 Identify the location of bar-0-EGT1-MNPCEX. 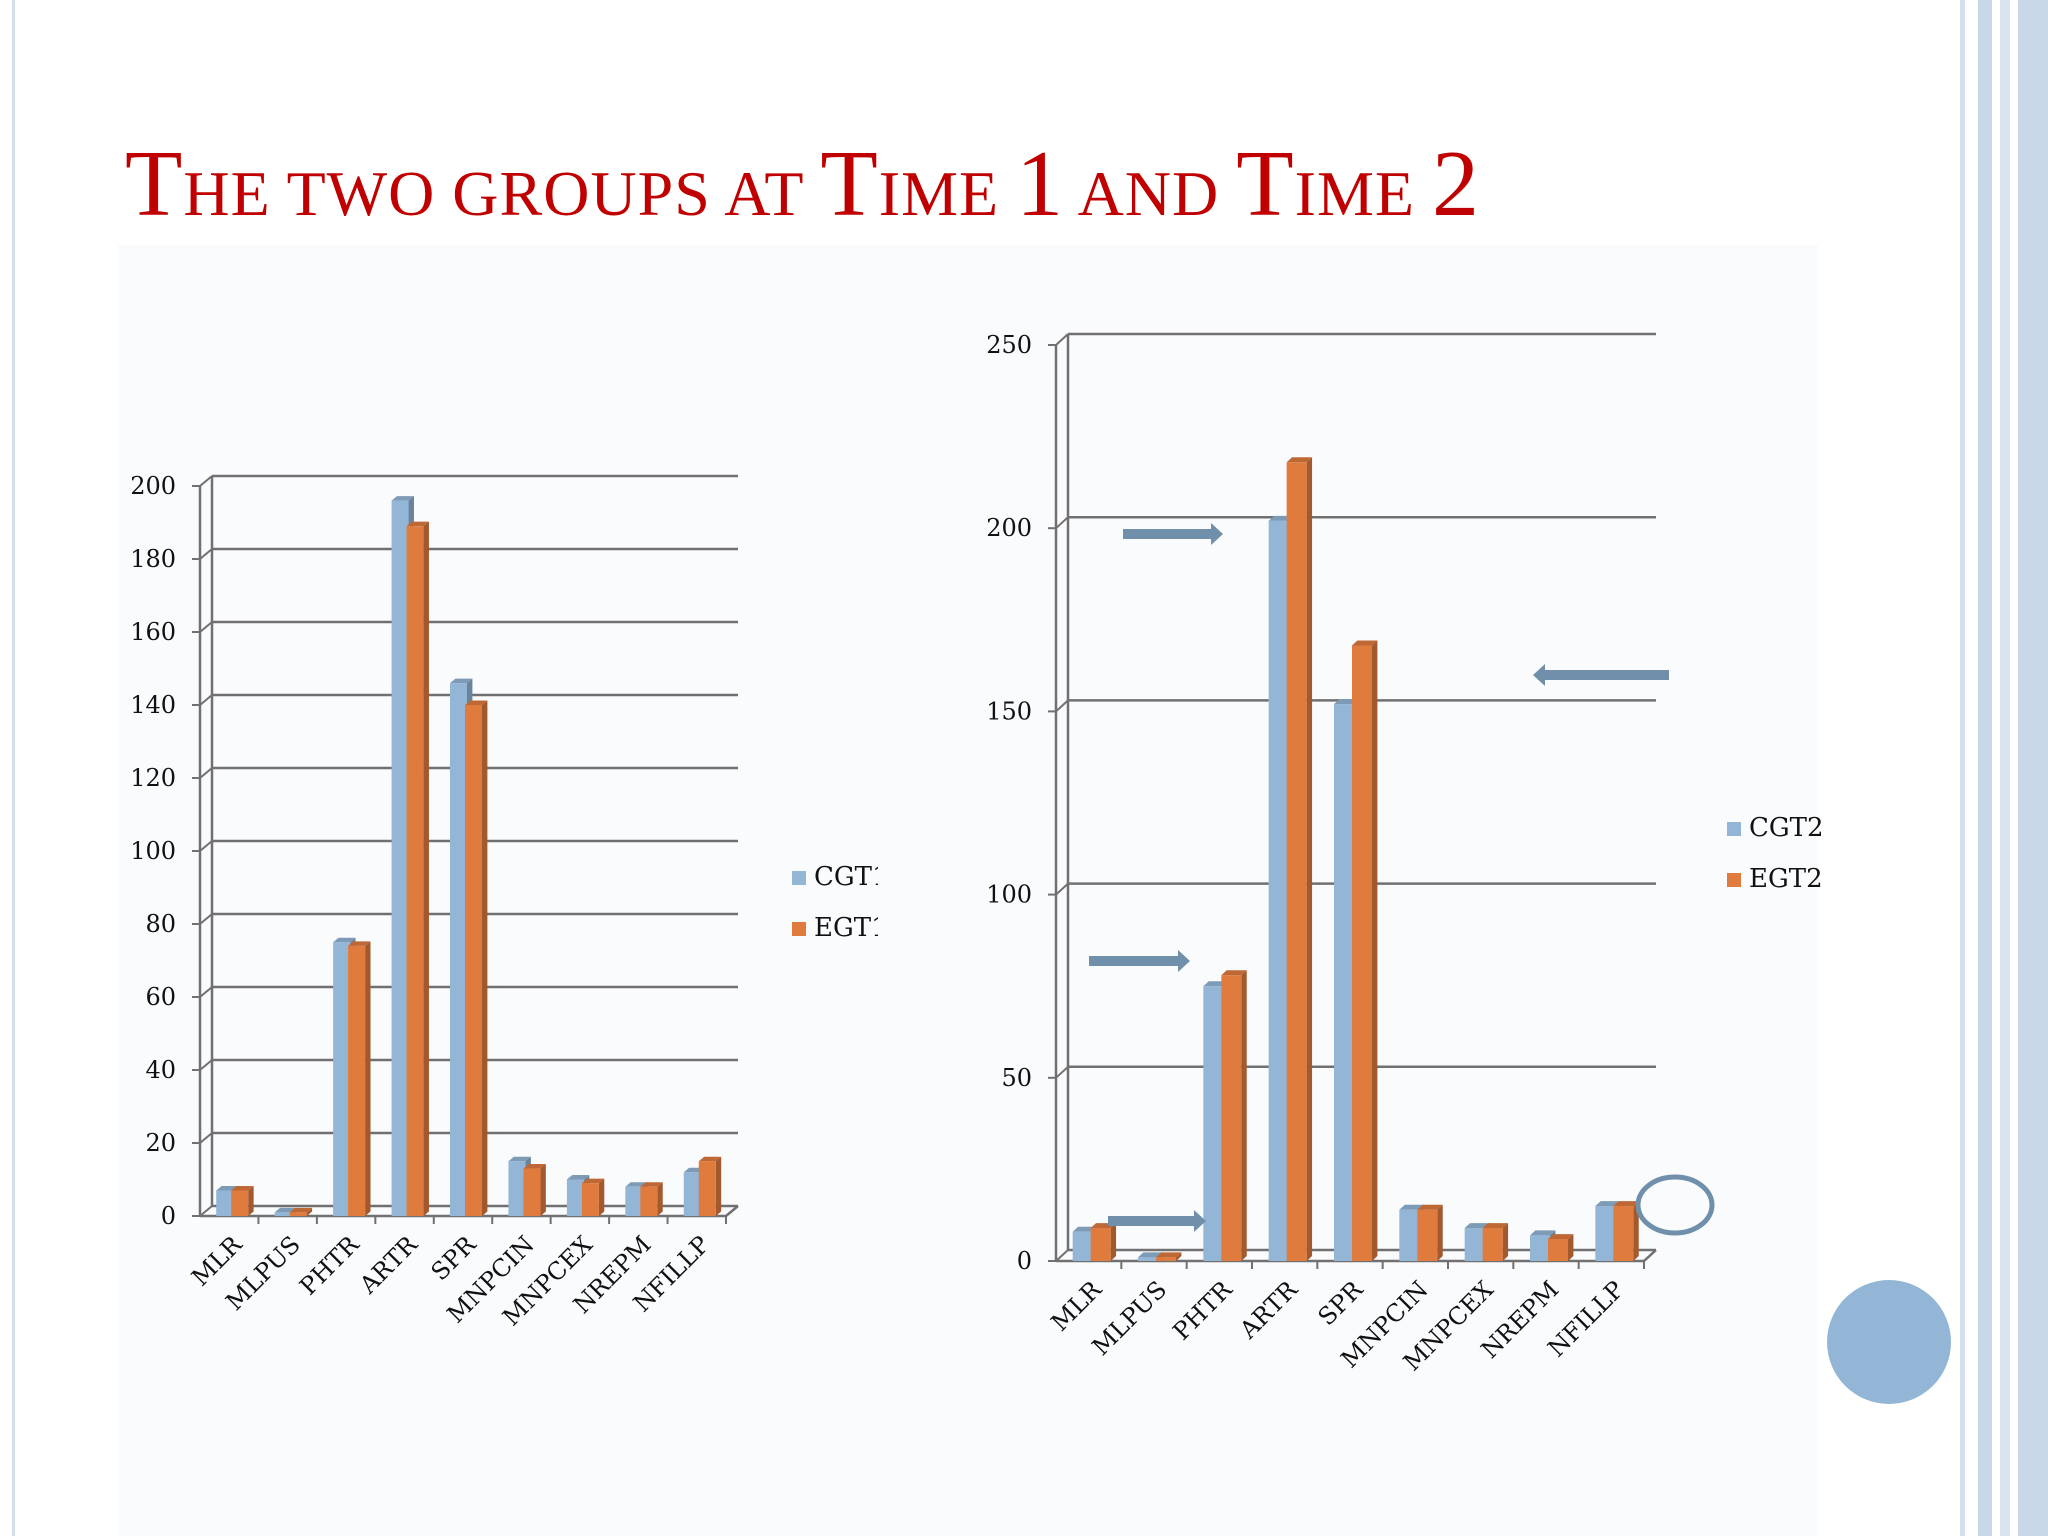
(593, 1197).